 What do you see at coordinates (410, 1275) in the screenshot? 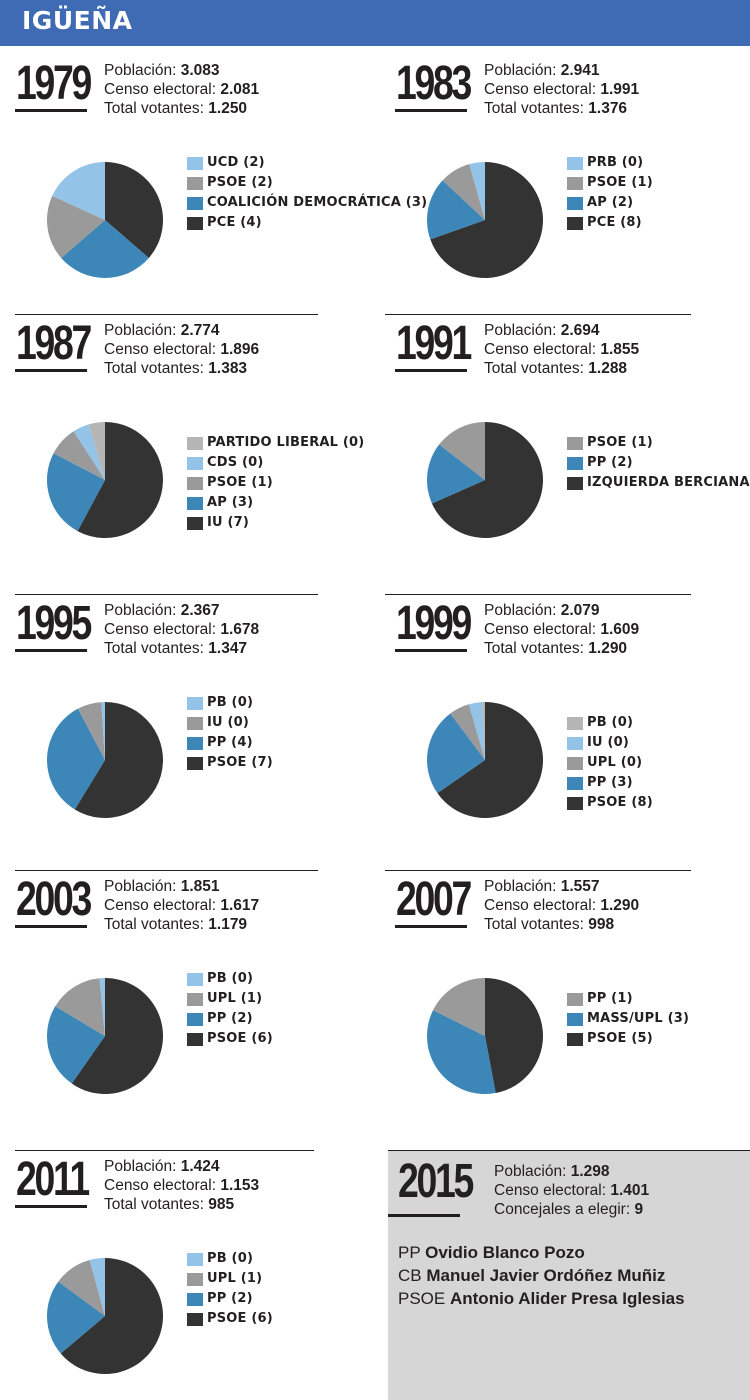
I see `candidate-party: CB` at bounding box center [410, 1275].